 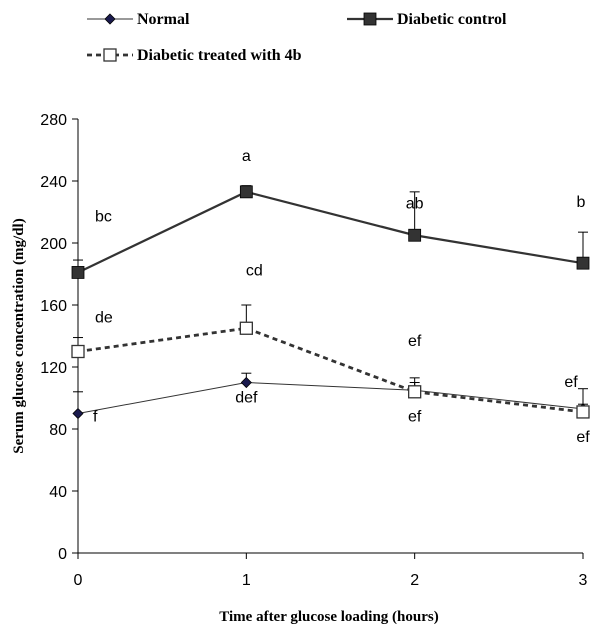 What do you see at coordinates (53, 368) in the screenshot?
I see `y-tick-label: 120` at bounding box center [53, 368].